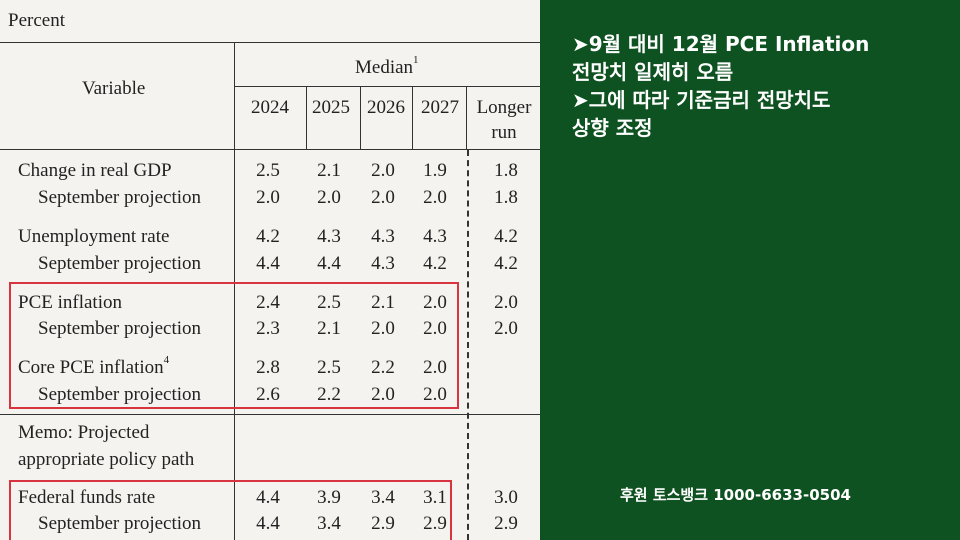  I want to click on table-cell: 1.9, so click(435, 170).